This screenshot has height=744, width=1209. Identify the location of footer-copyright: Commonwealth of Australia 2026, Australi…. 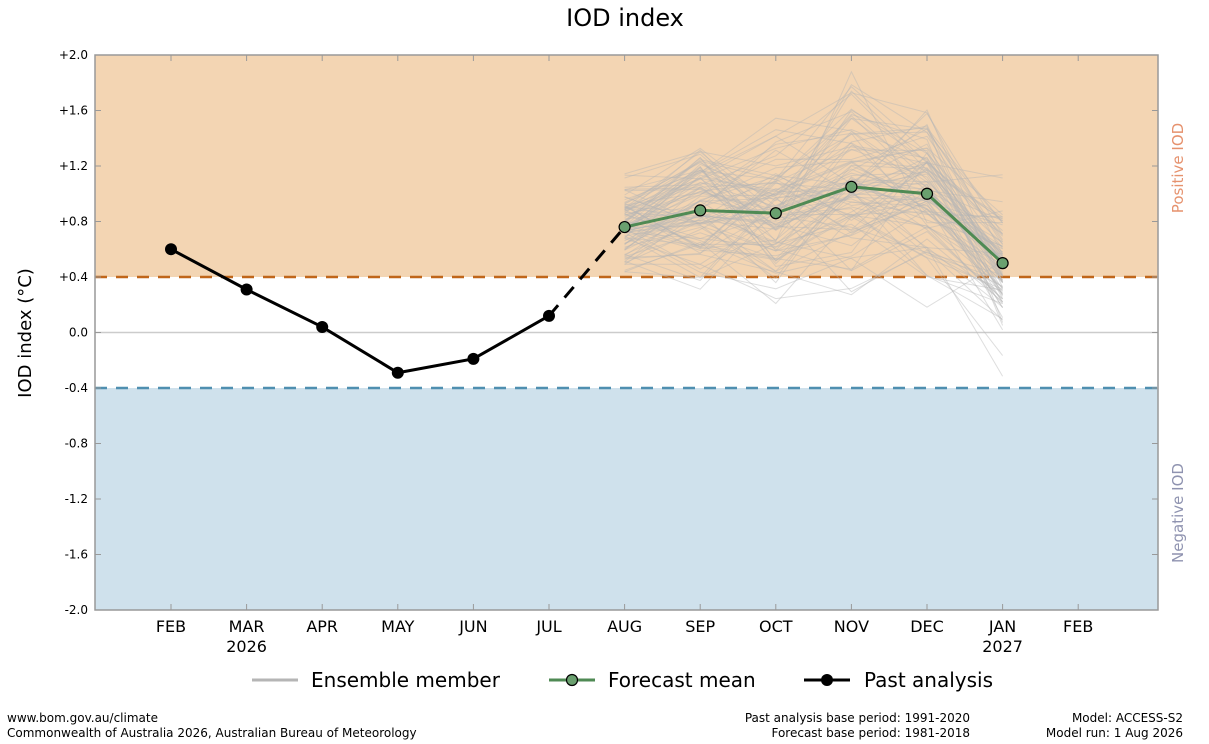
(212, 733).